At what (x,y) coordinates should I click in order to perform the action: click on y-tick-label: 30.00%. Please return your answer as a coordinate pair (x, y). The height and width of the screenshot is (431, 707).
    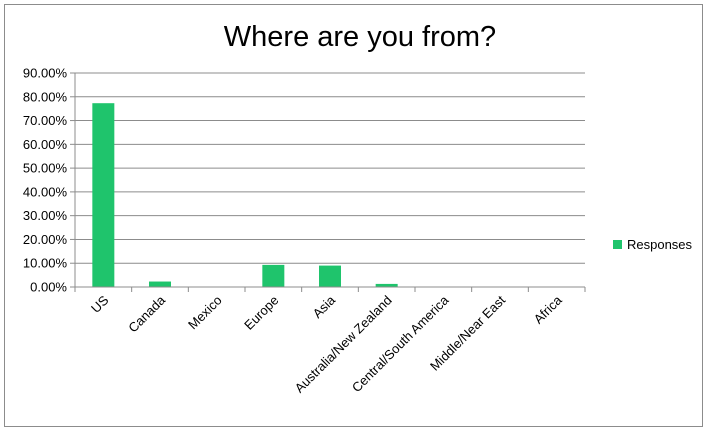
    Looking at the image, I should click on (45, 215).